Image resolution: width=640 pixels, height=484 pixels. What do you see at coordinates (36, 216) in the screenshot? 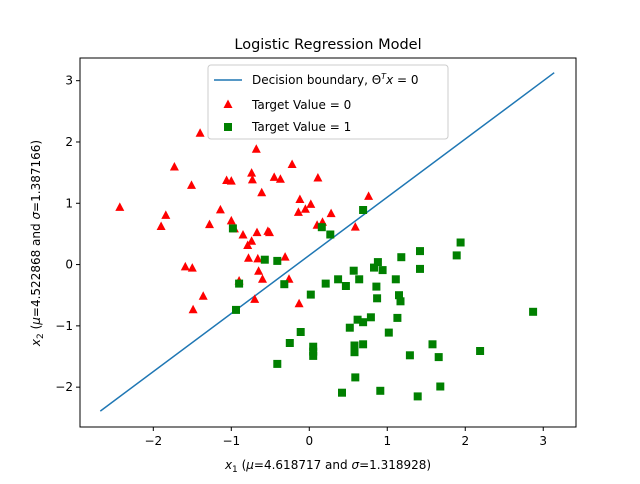
I see `y-axis-label-sigma: σ` at bounding box center [36, 216].